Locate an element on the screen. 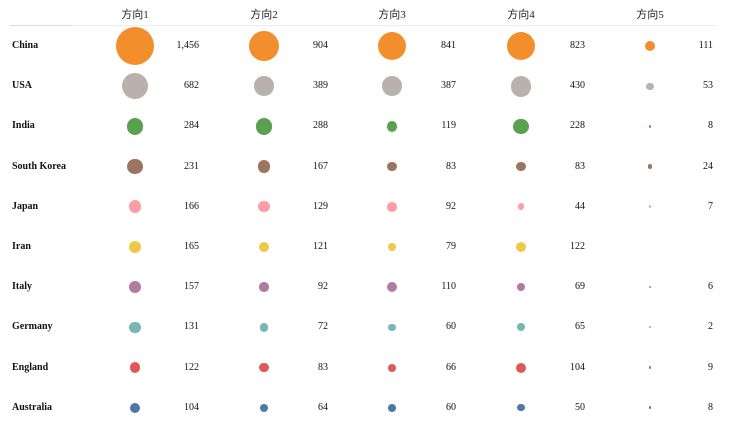 Image resolution: width=729 pixels, height=423 pixels. value-label-iran-col1: 165 is located at coordinates (191, 246).